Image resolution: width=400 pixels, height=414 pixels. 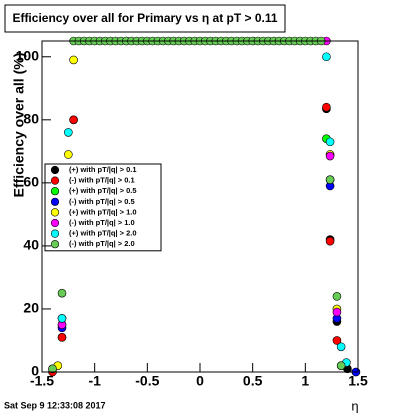 I want to click on x-tick-label: 0.5, so click(x=253, y=381).